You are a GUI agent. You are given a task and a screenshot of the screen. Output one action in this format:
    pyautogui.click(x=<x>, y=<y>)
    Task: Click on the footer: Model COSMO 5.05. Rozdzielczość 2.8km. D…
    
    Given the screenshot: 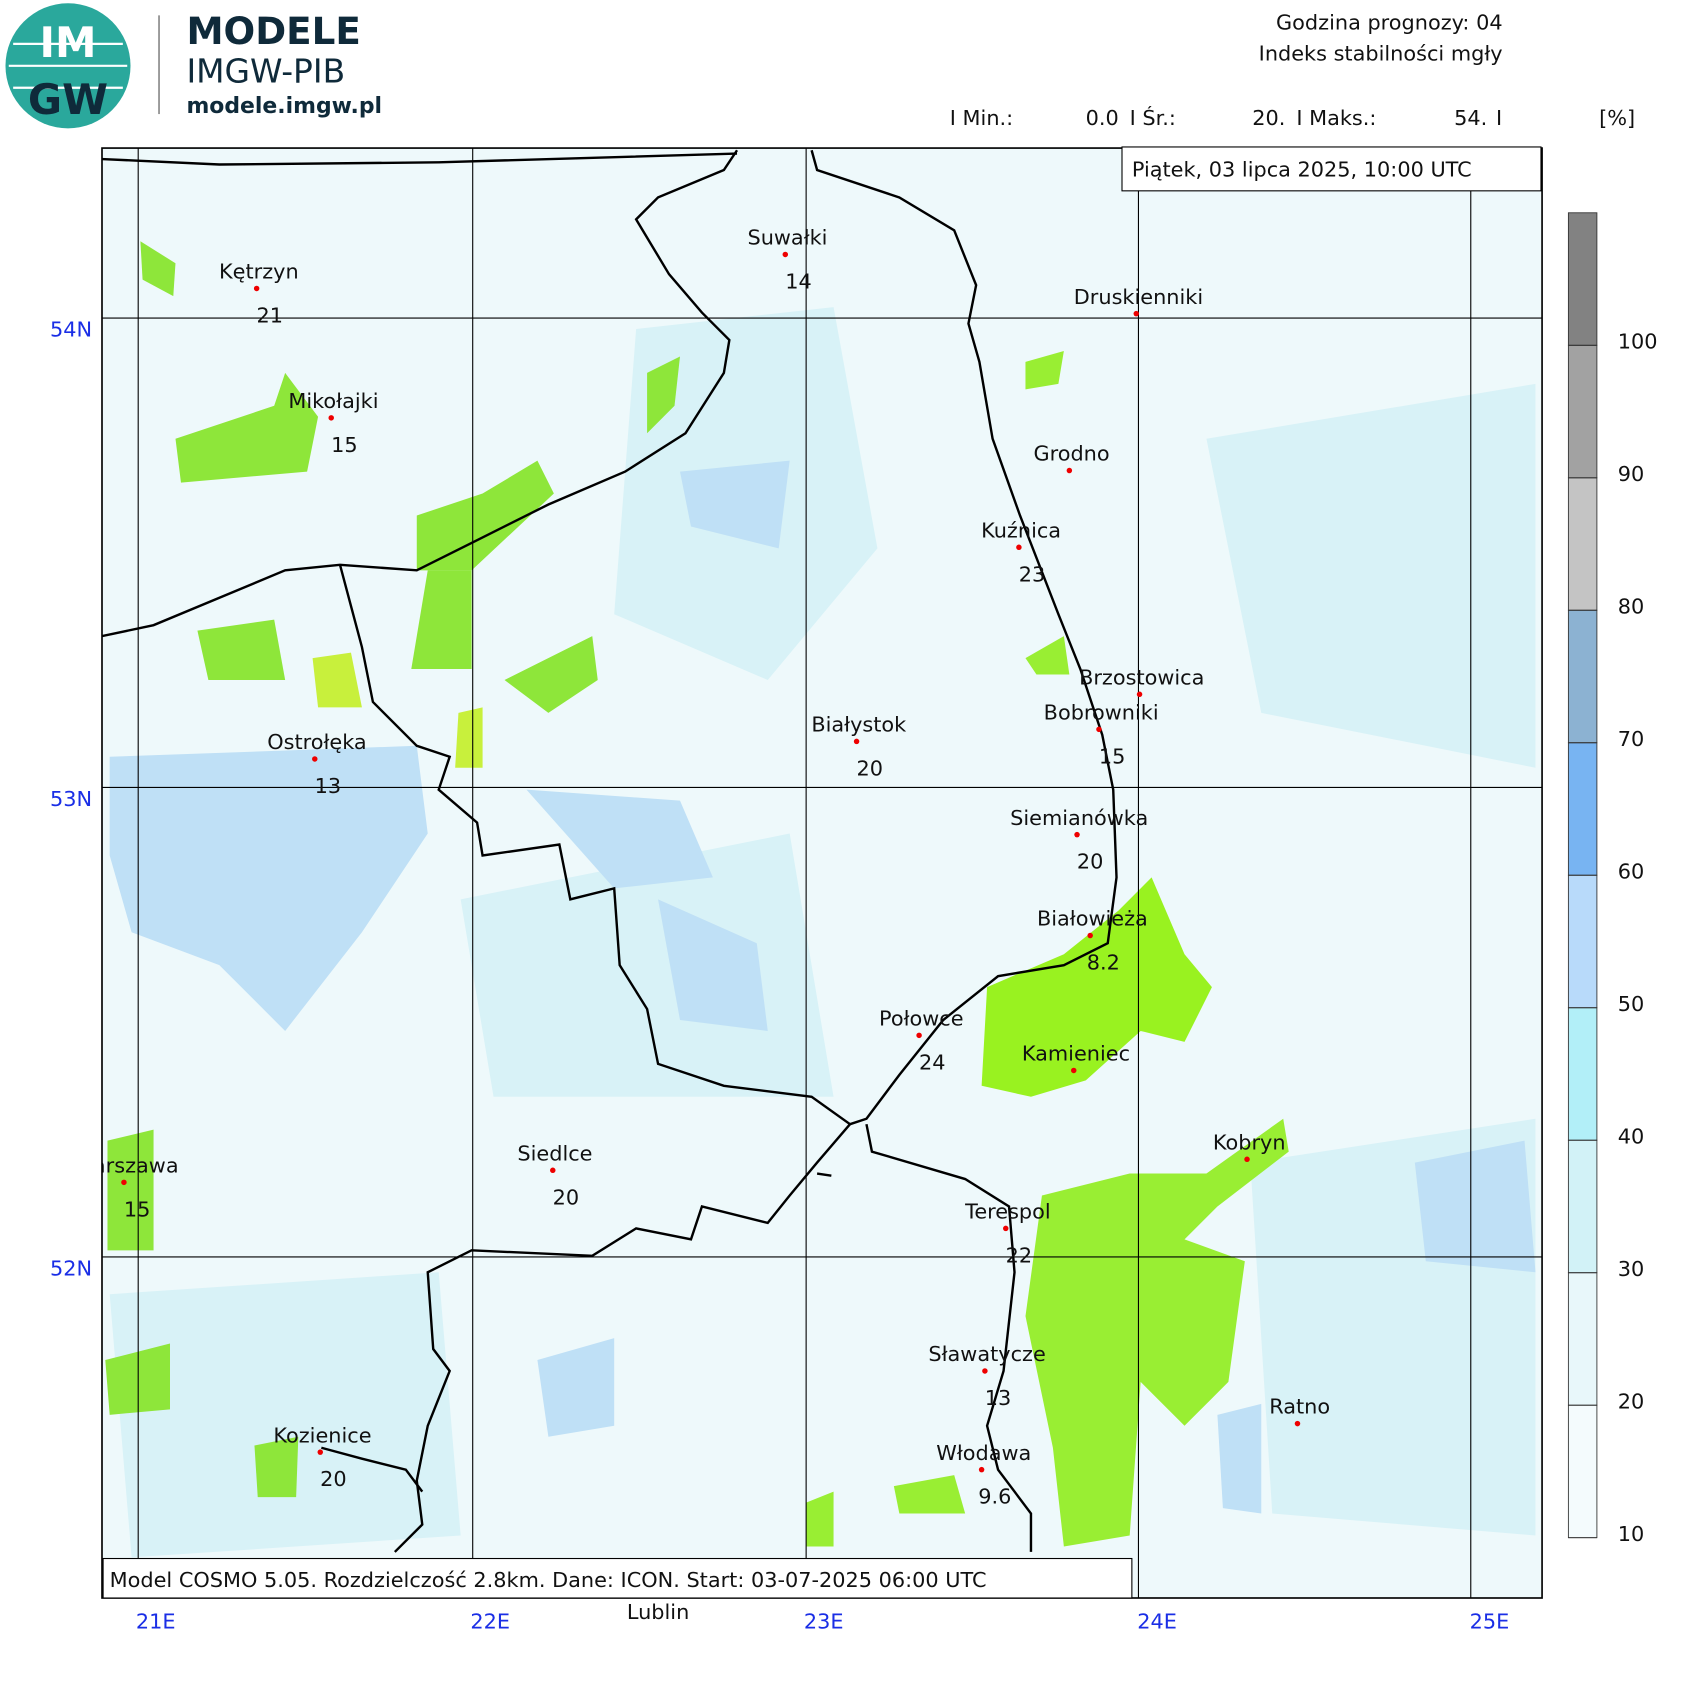 What is the action you would take?
    pyautogui.click(x=548, y=1580)
    